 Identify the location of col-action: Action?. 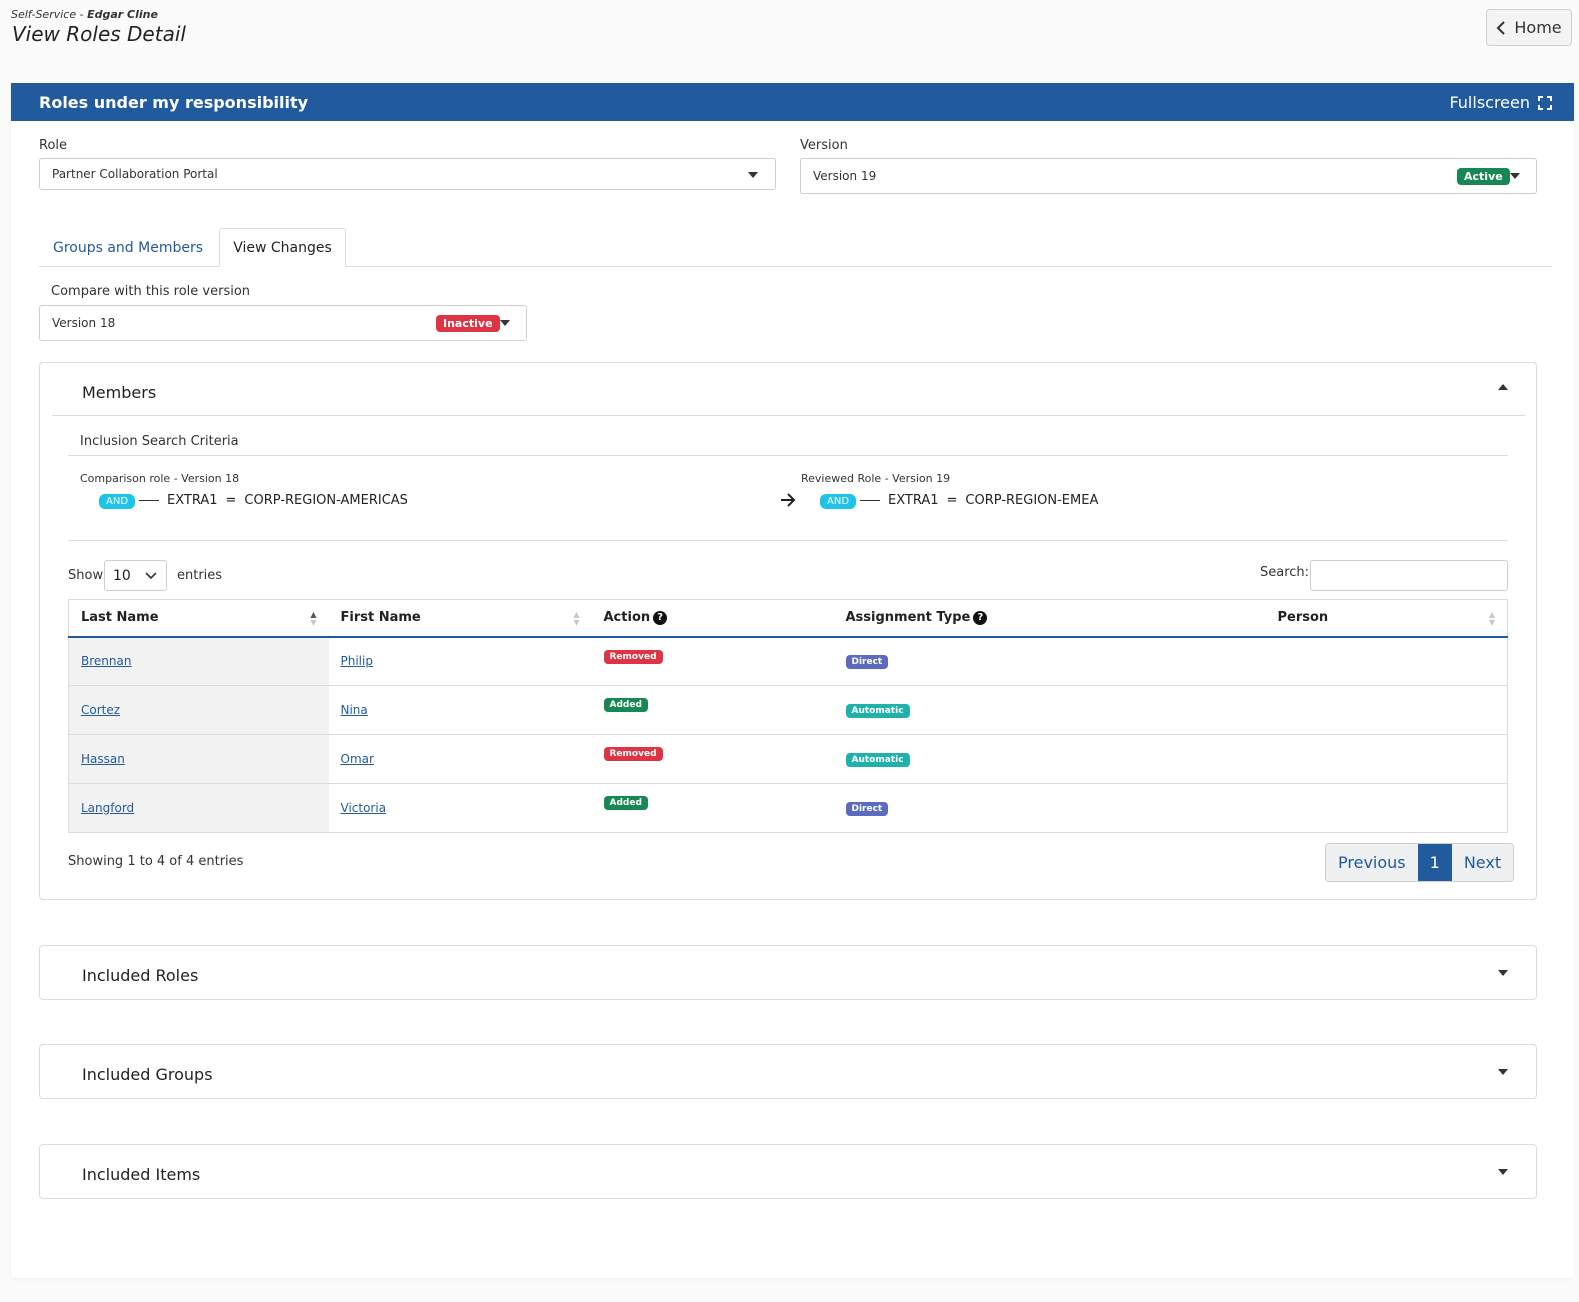
(712, 618).